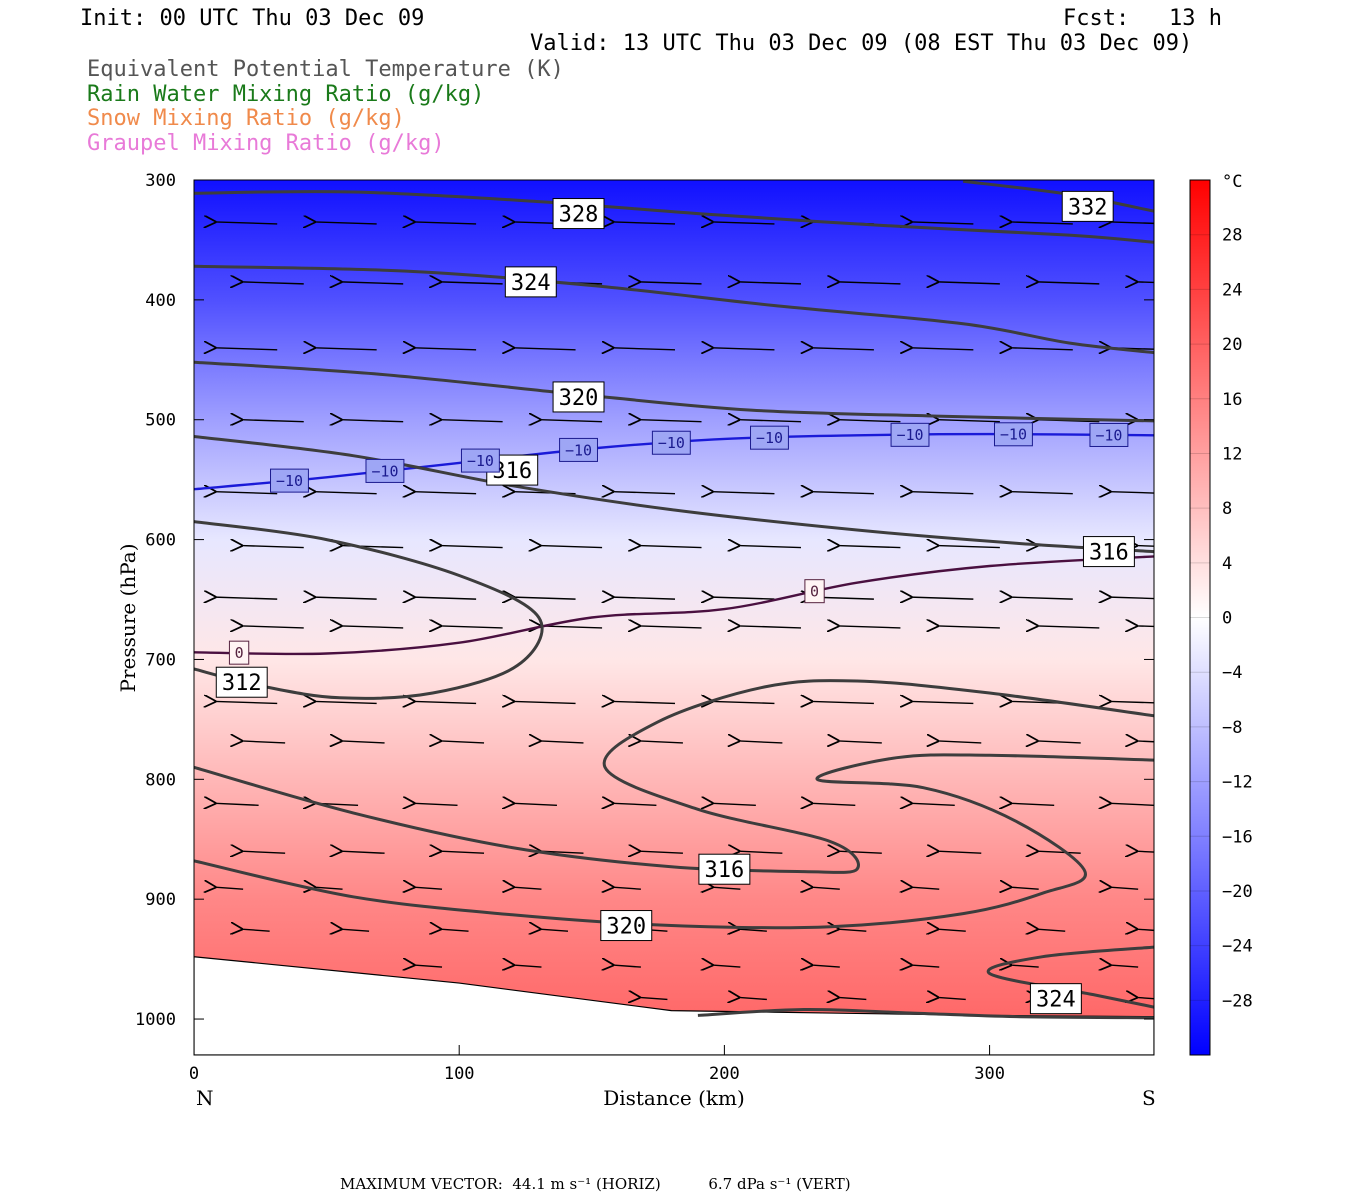  What do you see at coordinates (266, 143) in the screenshot?
I see `legend-title-graupel: Graupel Mixing Ratio (g/kg)` at bounding box center [266, 143].